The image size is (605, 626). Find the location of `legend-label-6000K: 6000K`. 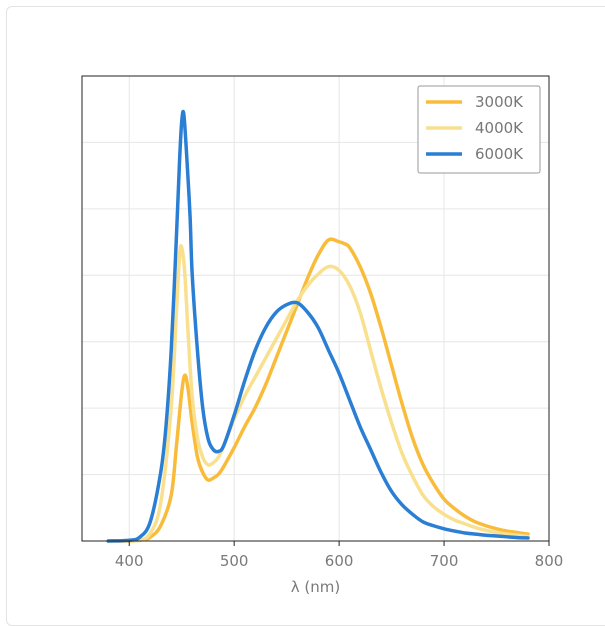

legend-label-6000K: 6000K is located at coordinates (499, 154).